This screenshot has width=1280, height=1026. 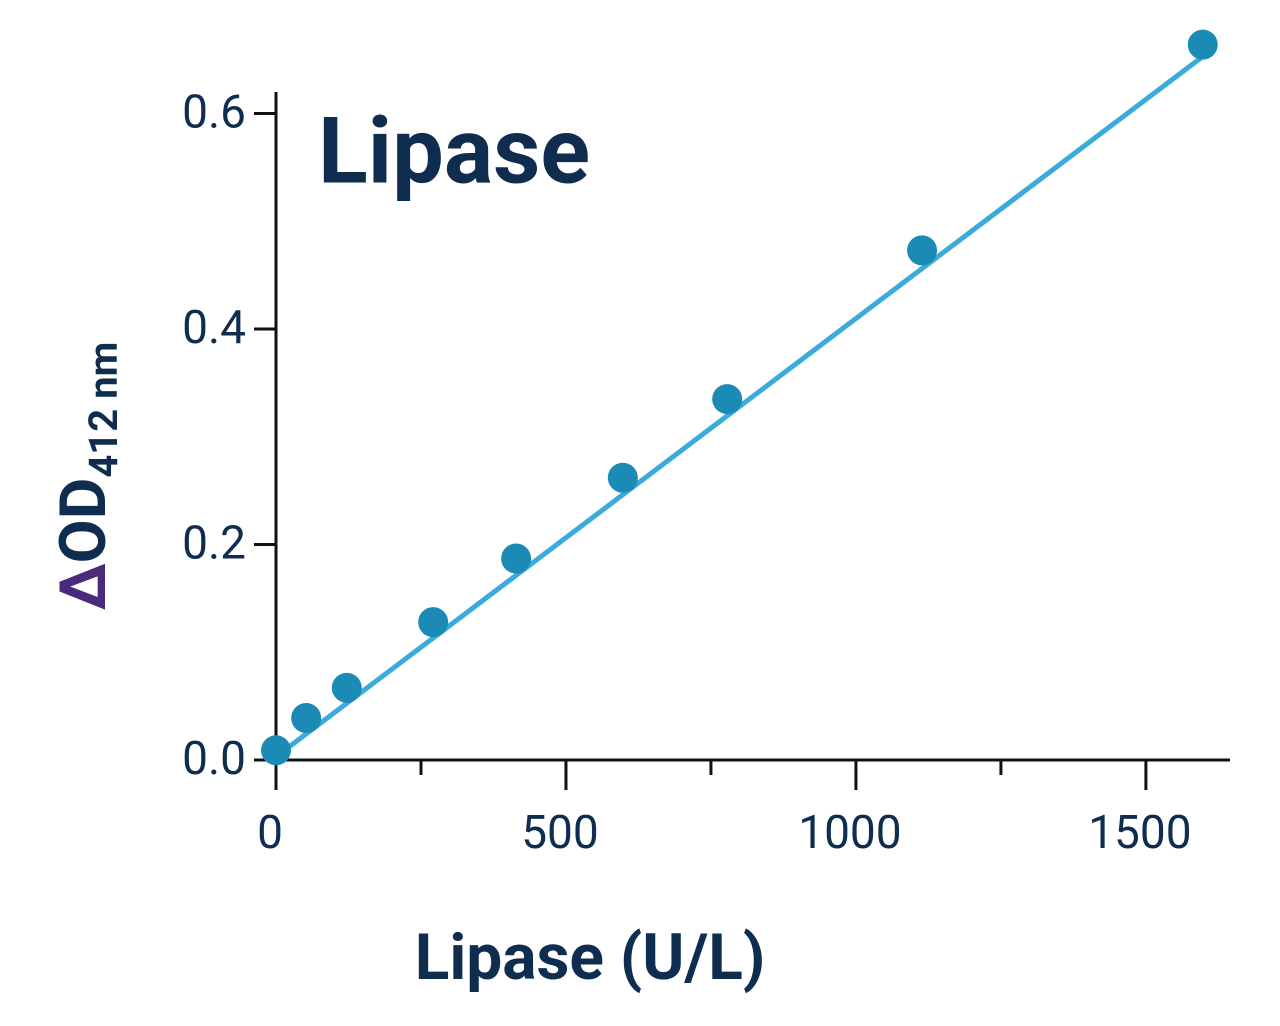 What do you see at coordinates (83, 521) in the screenshot?
I see `y-axis-label-text: OD` at bounding box center [83, 521].